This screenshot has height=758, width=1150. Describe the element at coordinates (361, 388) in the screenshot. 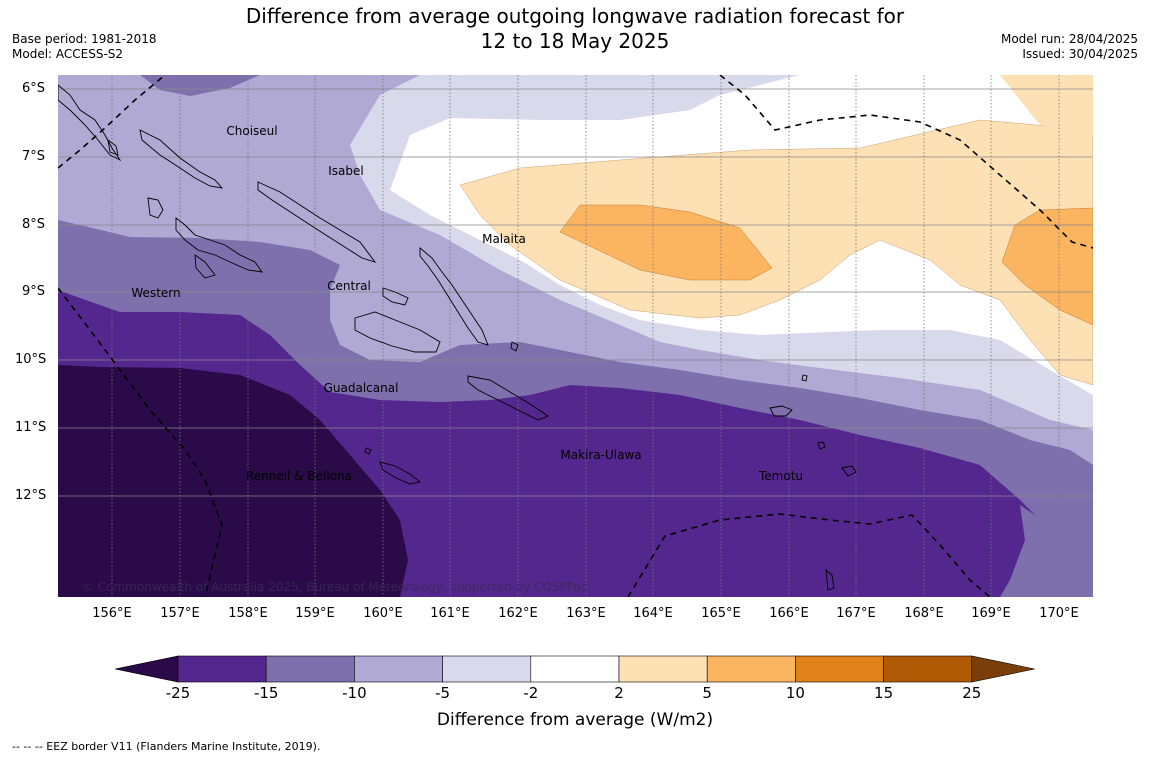

I see `place-guadalcanal: Guadalcanal` at that location.